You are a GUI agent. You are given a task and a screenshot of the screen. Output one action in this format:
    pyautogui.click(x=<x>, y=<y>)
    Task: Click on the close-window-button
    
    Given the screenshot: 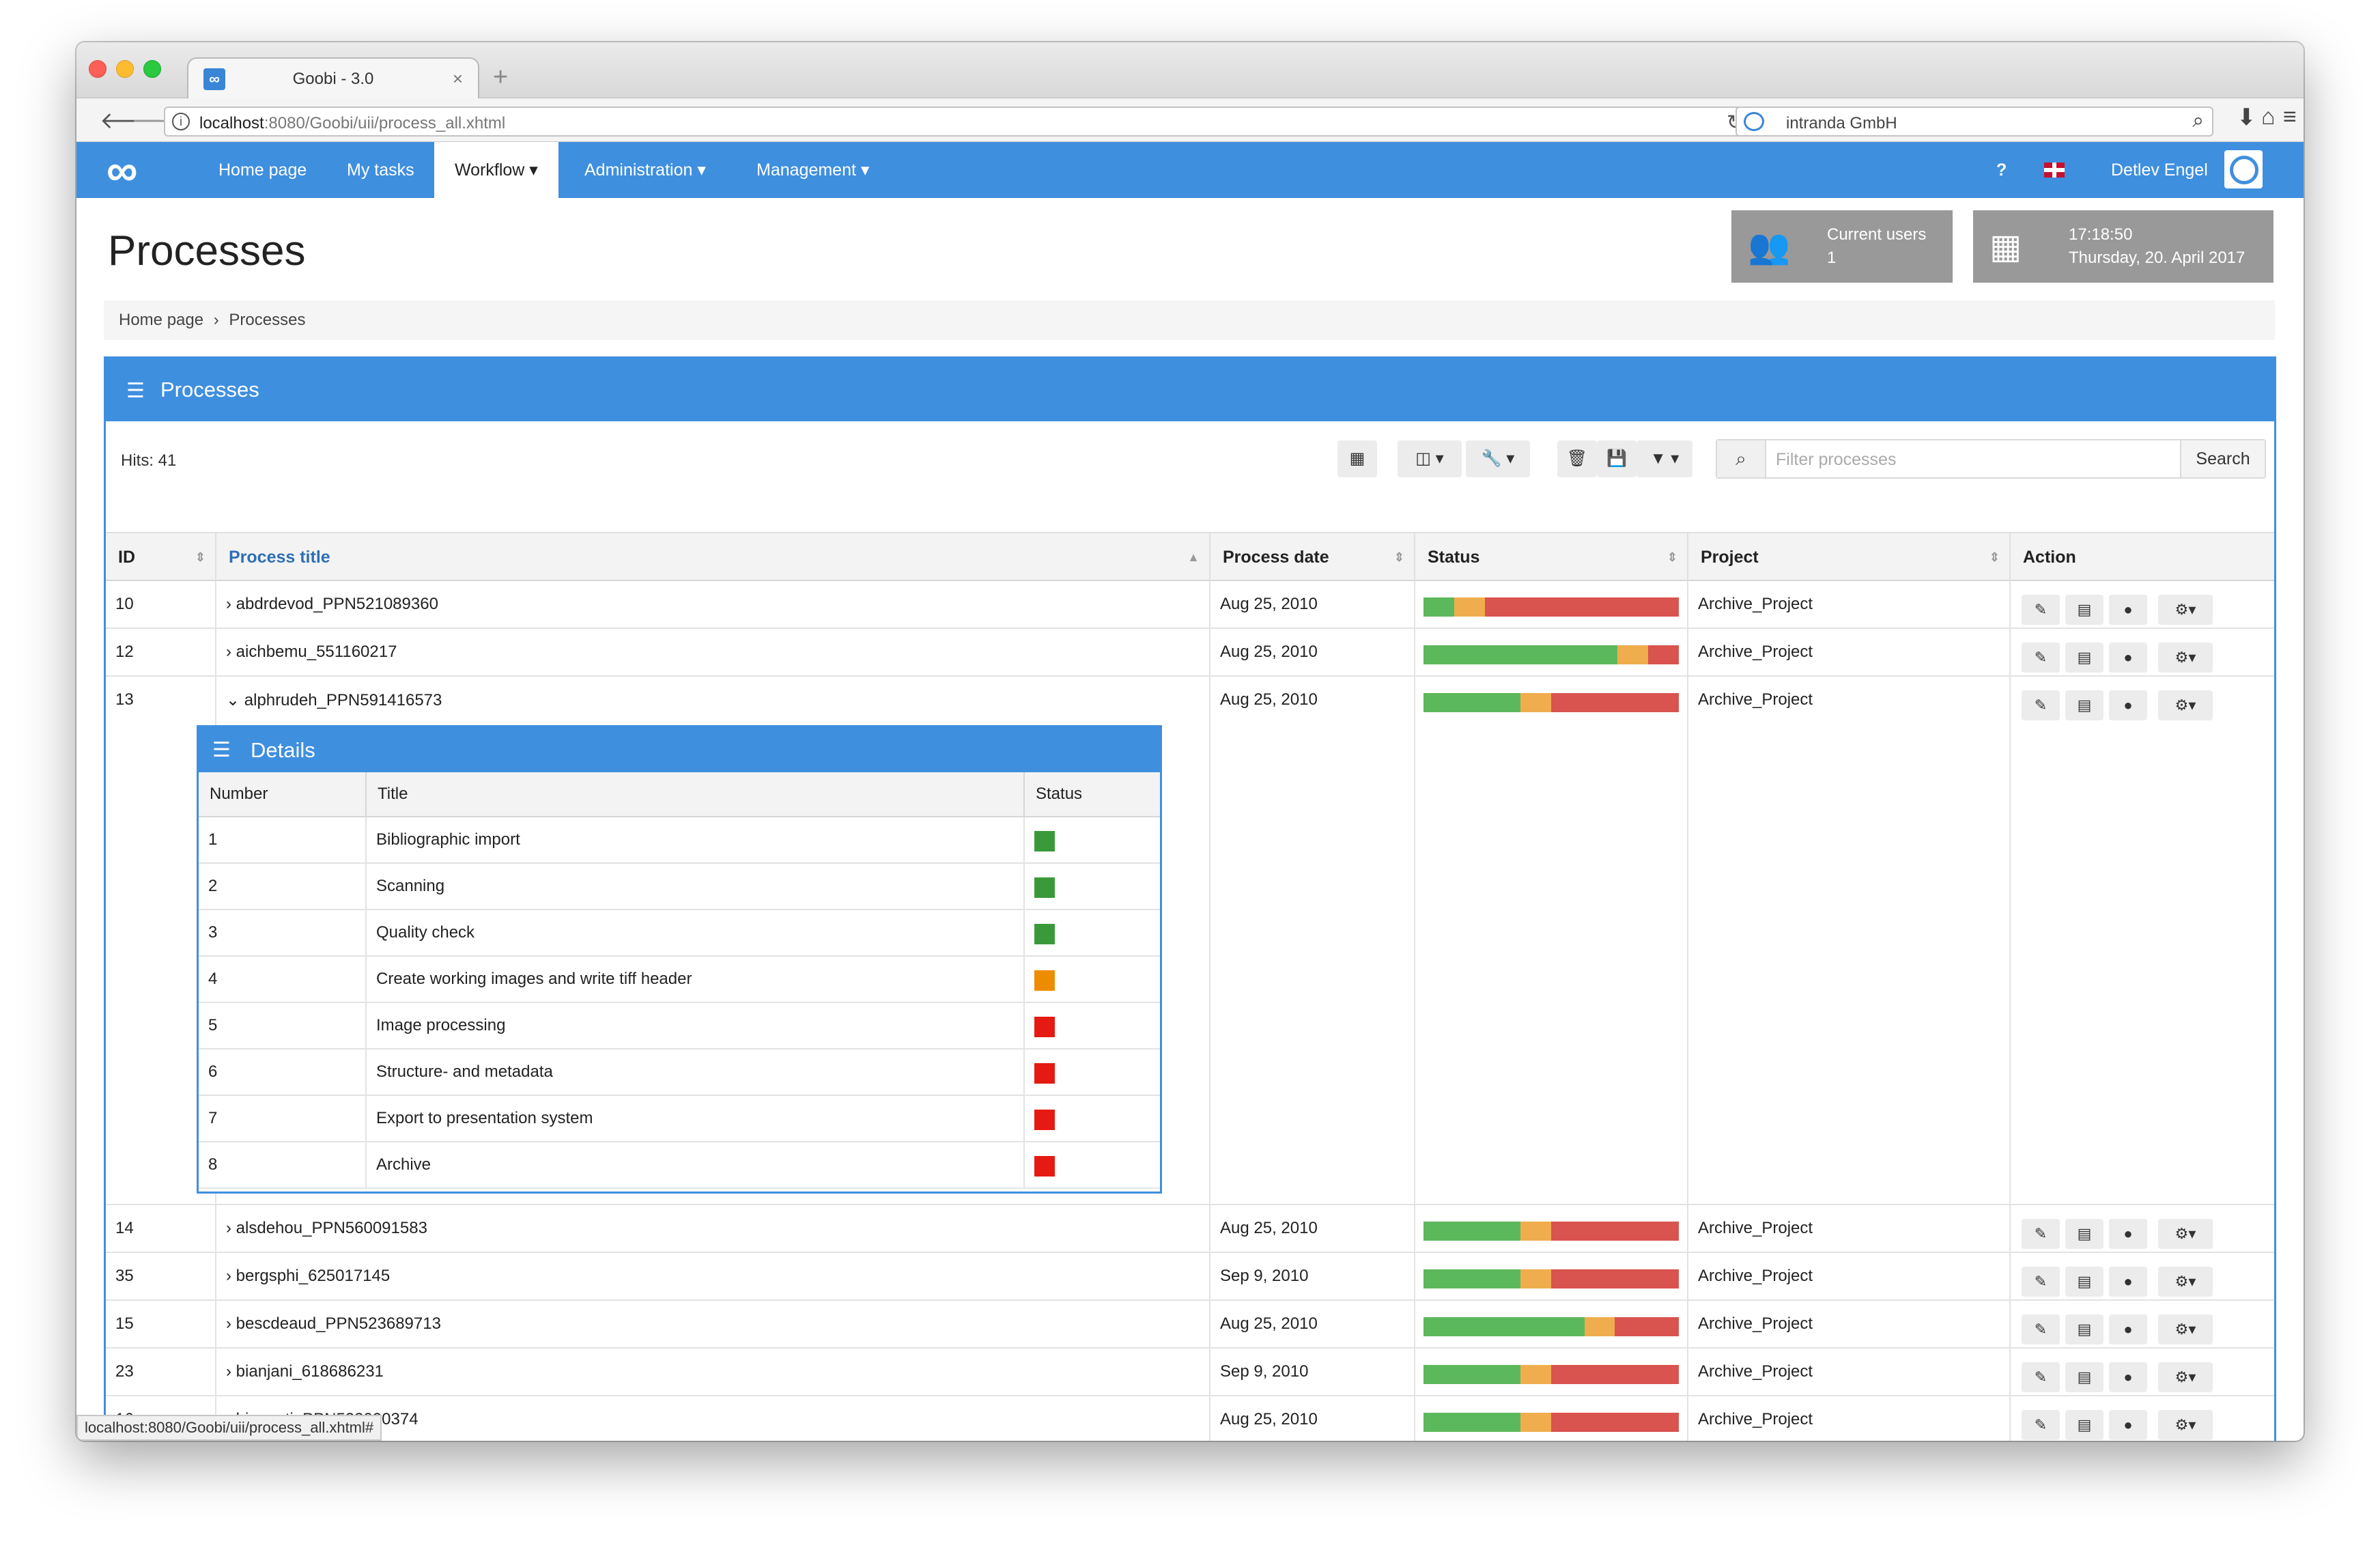 What is the action you would take?
    pyautogui.click(x=98, y=69)
    